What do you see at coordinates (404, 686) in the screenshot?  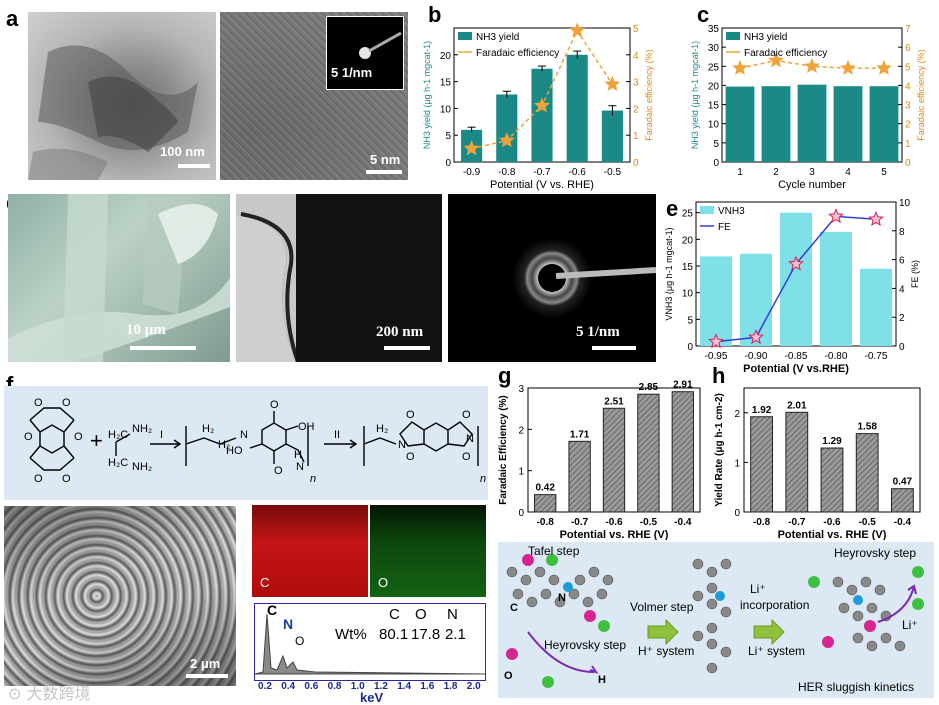 I see `eds-tick-label: 1.4` at bounding box center [404, 686].